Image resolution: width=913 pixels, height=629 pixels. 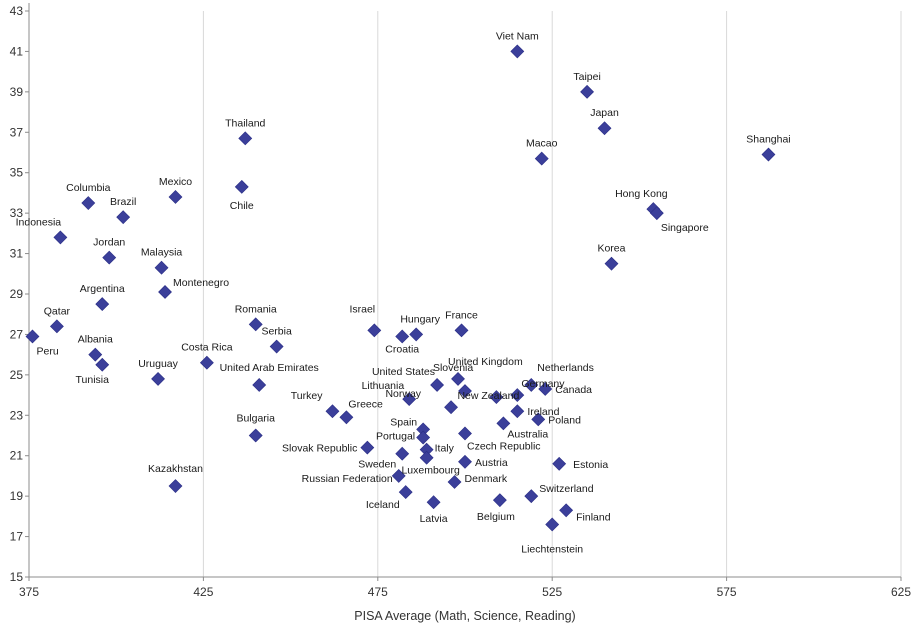 I want to click on point-mexico, so click(x=175, y=197).